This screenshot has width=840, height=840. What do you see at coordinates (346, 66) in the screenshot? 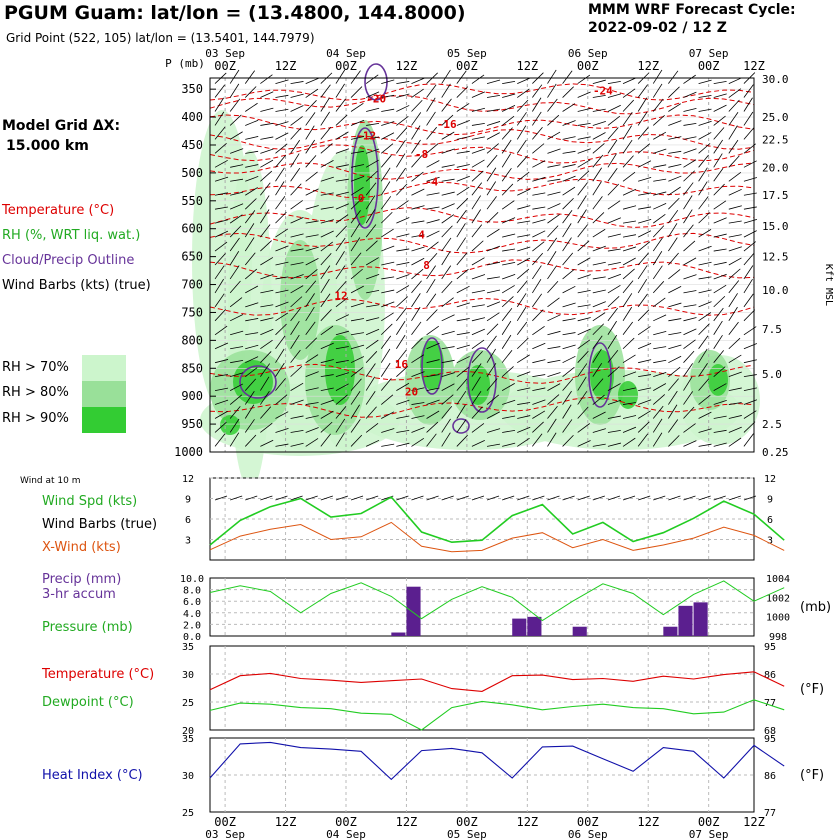
I see `top-time-label: 00Z` at bounding box center [346, 66].